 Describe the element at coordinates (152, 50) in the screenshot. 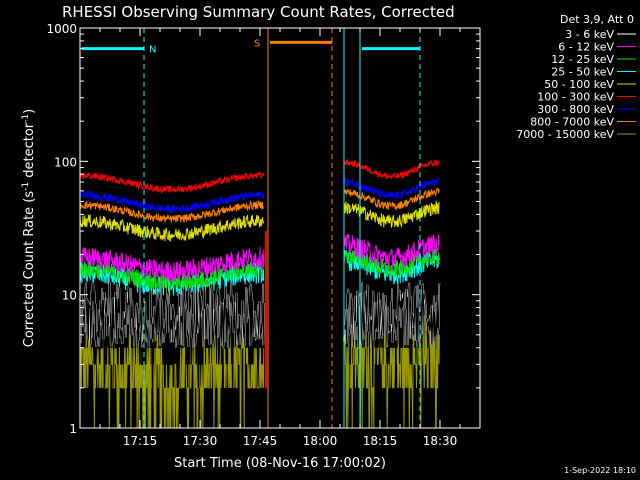

I see `flag-label: N` at that location.